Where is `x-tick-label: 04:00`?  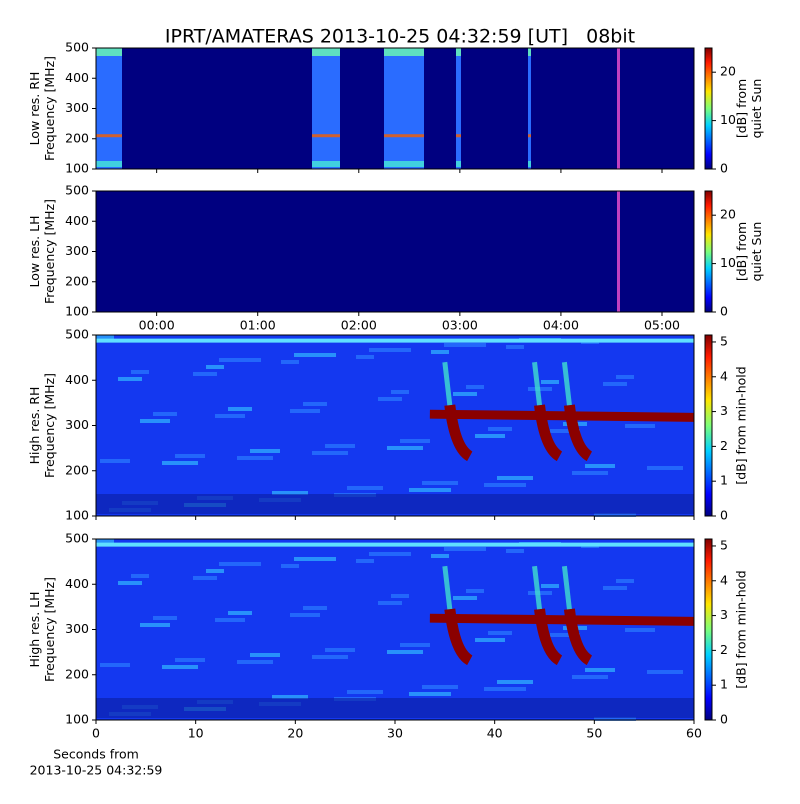
x-tick-label: 04:00 is located at coordinates (561, 325).